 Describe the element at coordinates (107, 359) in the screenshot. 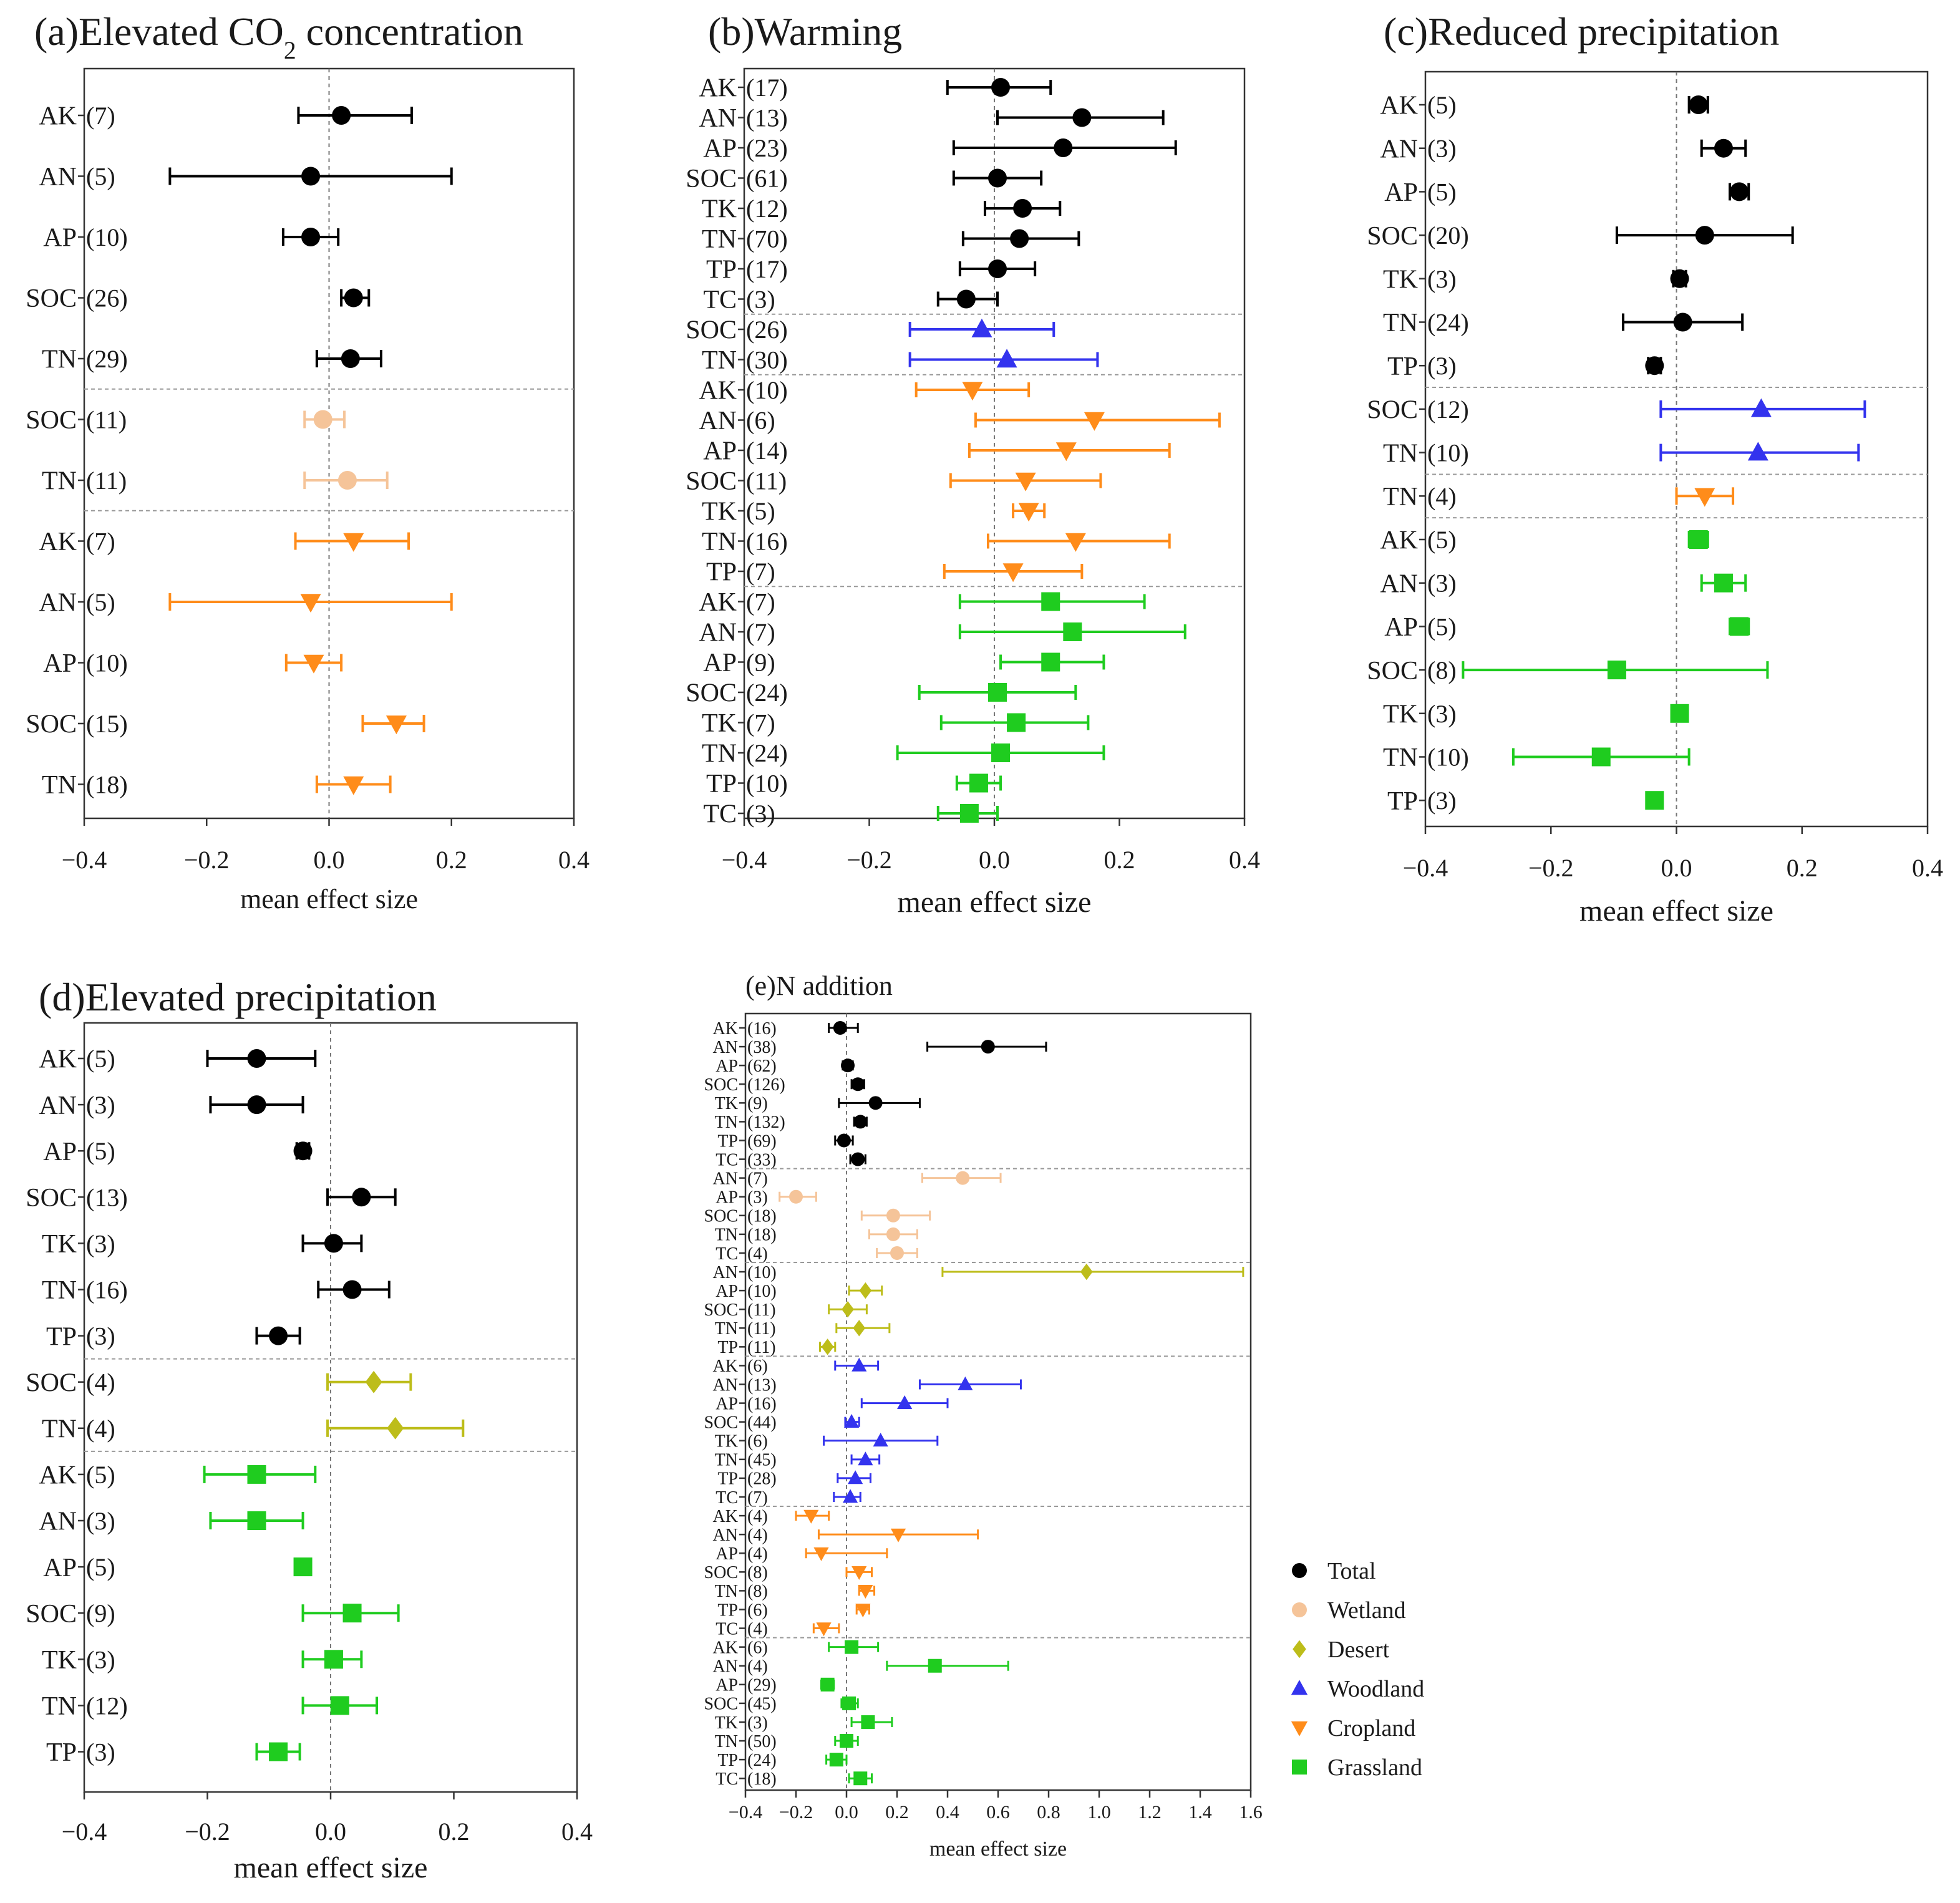

I see `row-sample-size: (29)` at that location.